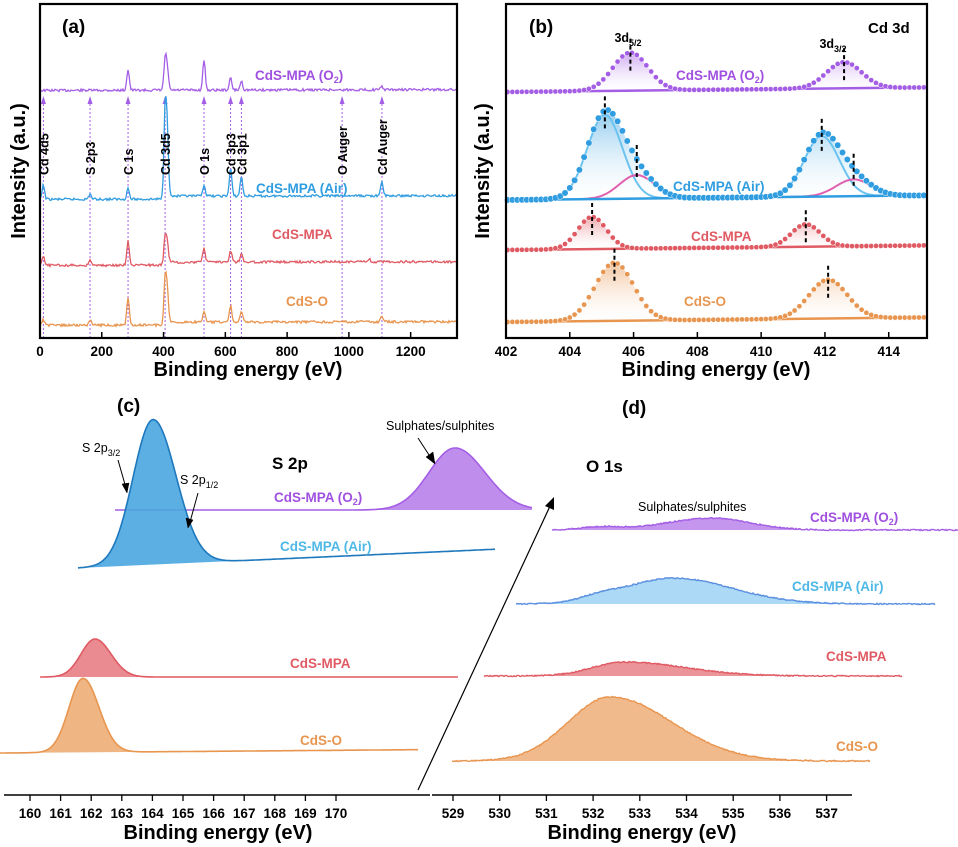 This screenshot has width=958, height=847. I want to click on arrow-s2p32-line, so click(122, 474).